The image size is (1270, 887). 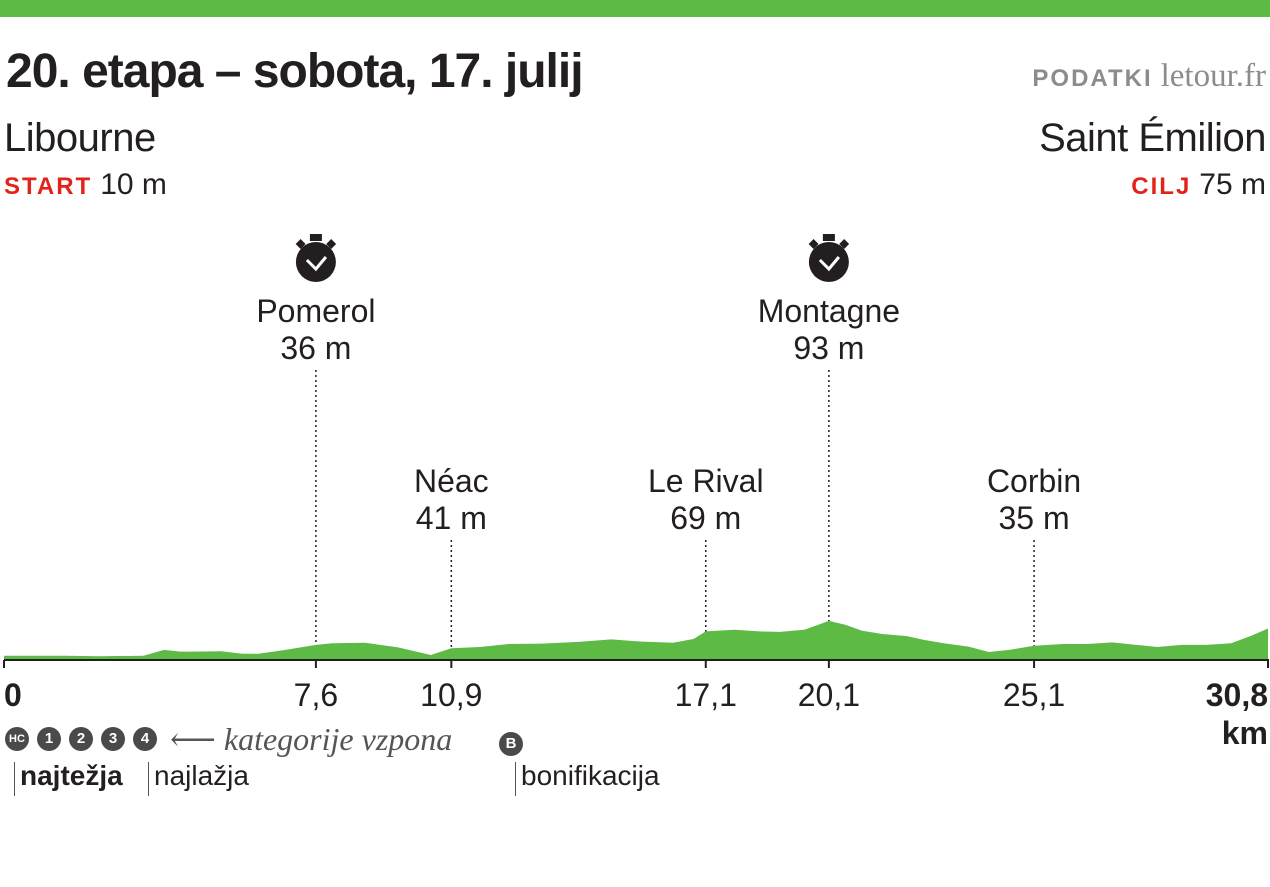 What do you see at coordinates (1232, 184) in the screenshot?
I see `finish-elevation: 75 m` at bounding box center [1232, 184].